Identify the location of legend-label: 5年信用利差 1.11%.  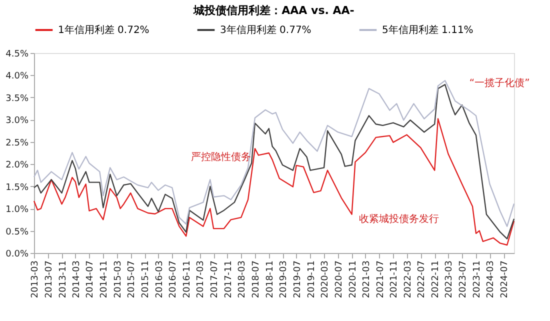
(428, 30).